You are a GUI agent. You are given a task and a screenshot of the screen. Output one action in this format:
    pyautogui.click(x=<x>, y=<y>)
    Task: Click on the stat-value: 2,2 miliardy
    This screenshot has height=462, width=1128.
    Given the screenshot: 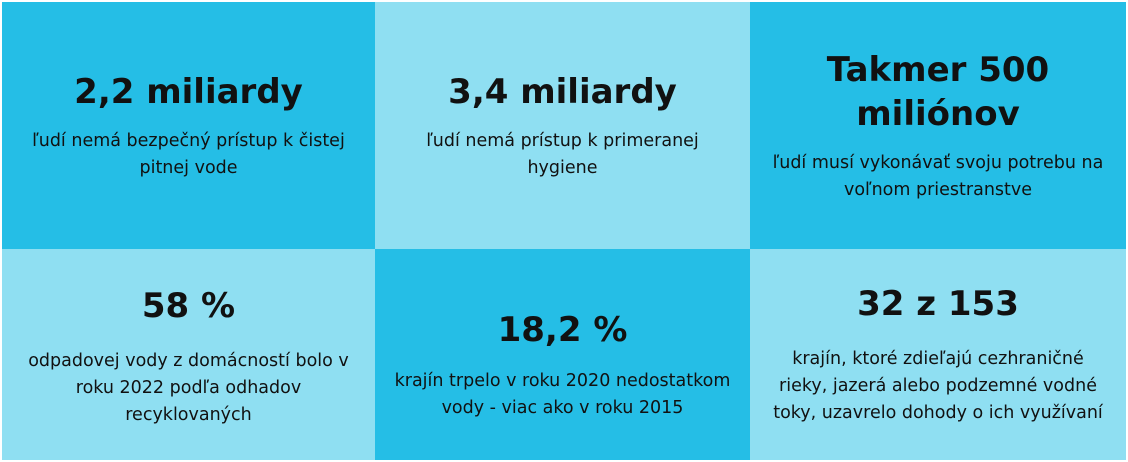 What is the action you would take?
    pyautogui.click(x=188, y=91)
    